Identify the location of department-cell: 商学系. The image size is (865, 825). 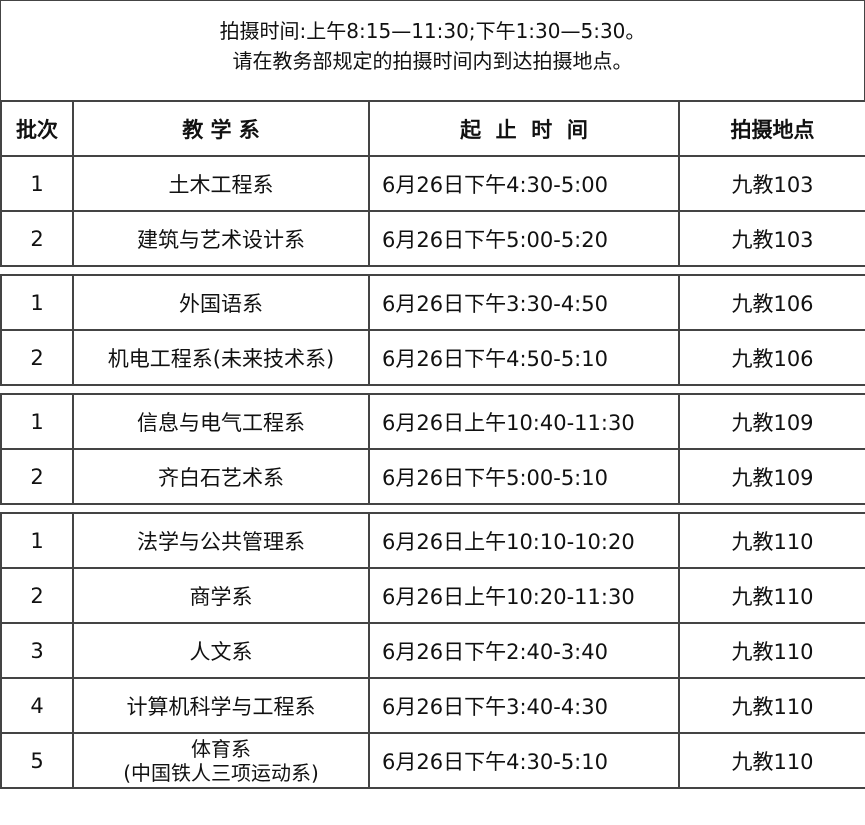
(221, 595).